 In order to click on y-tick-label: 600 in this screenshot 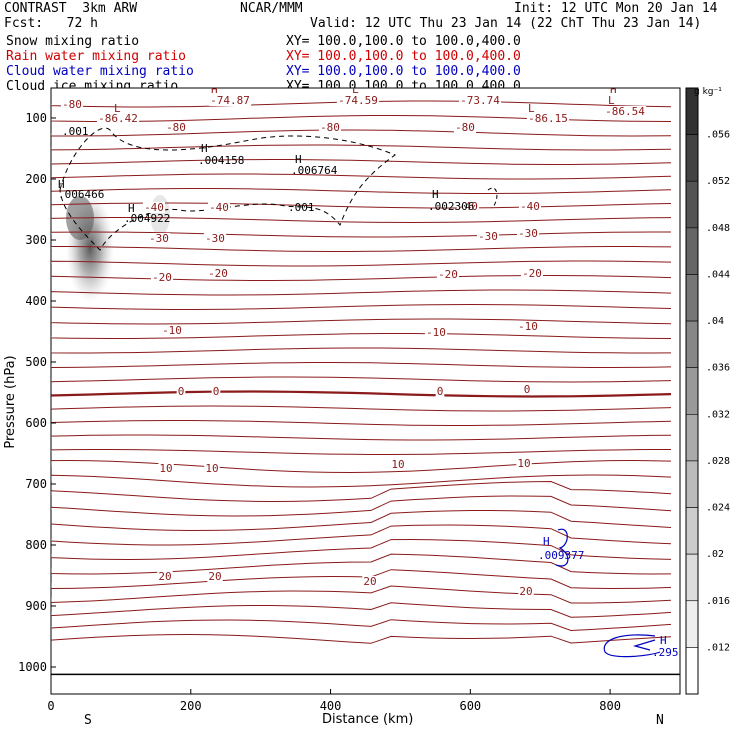, I will do `click(36, 423)`.